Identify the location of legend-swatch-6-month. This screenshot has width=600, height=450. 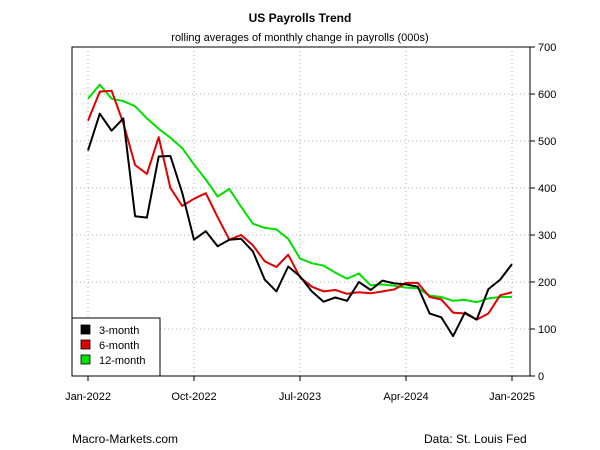
(85, 344).